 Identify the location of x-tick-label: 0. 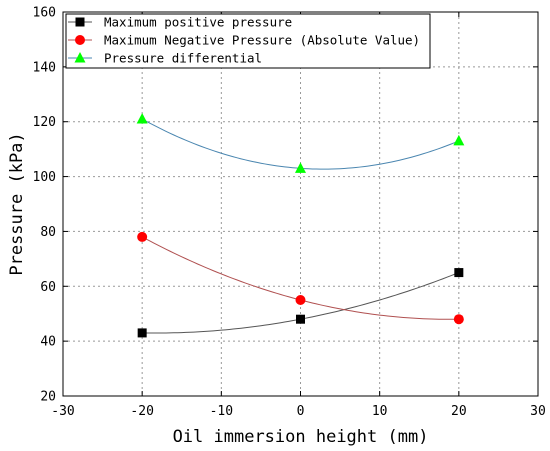
(301, 411).